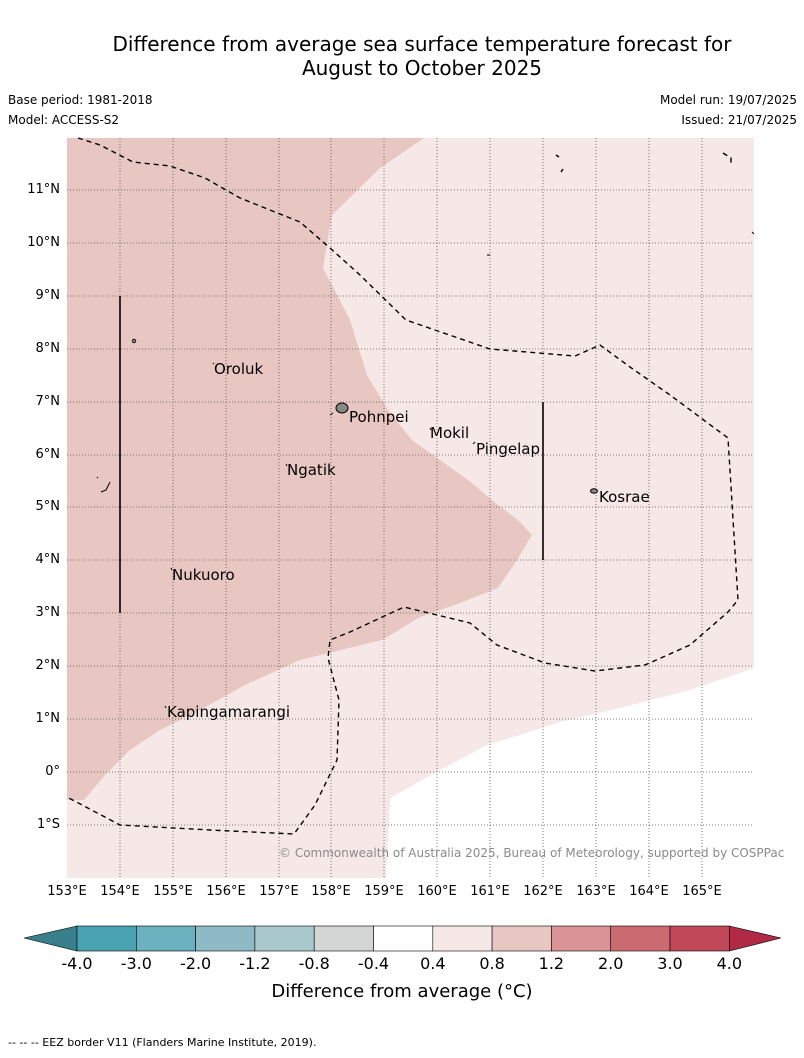  What do you see at coordinates (649, 891) in the screenshot?
I see `lon-label: 164°E` at bounding box center [649, 891].